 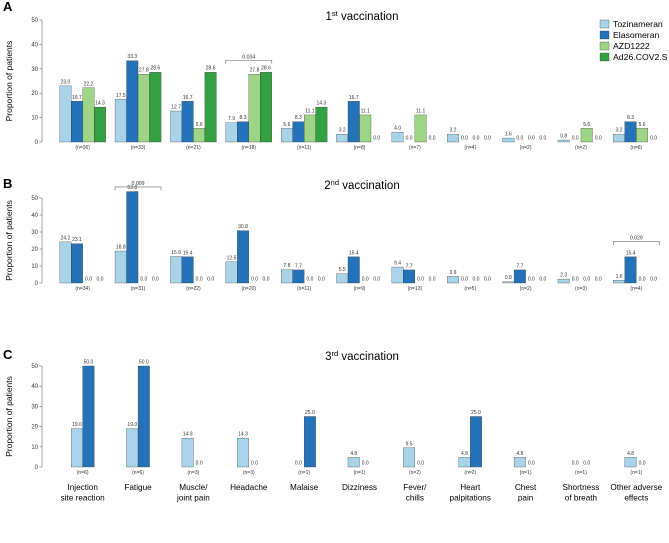 What do you see at coordinates (470, 498) in the screenshot?
I see `category-label: palpitations` at bounding box center [470, 498].